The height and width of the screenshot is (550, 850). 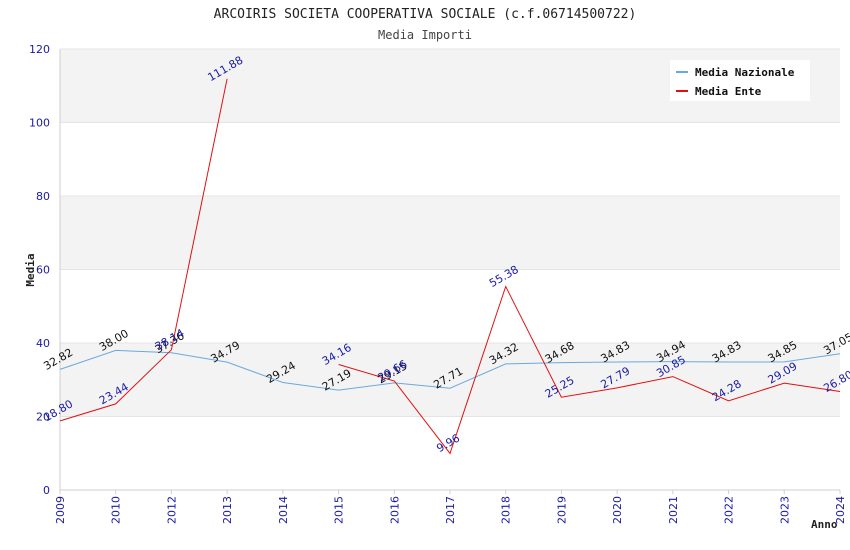 What do you see at coordinates (43, 270) in the screenshot?
I see `y-tick-label: 60` at bounding box center [43, 270].